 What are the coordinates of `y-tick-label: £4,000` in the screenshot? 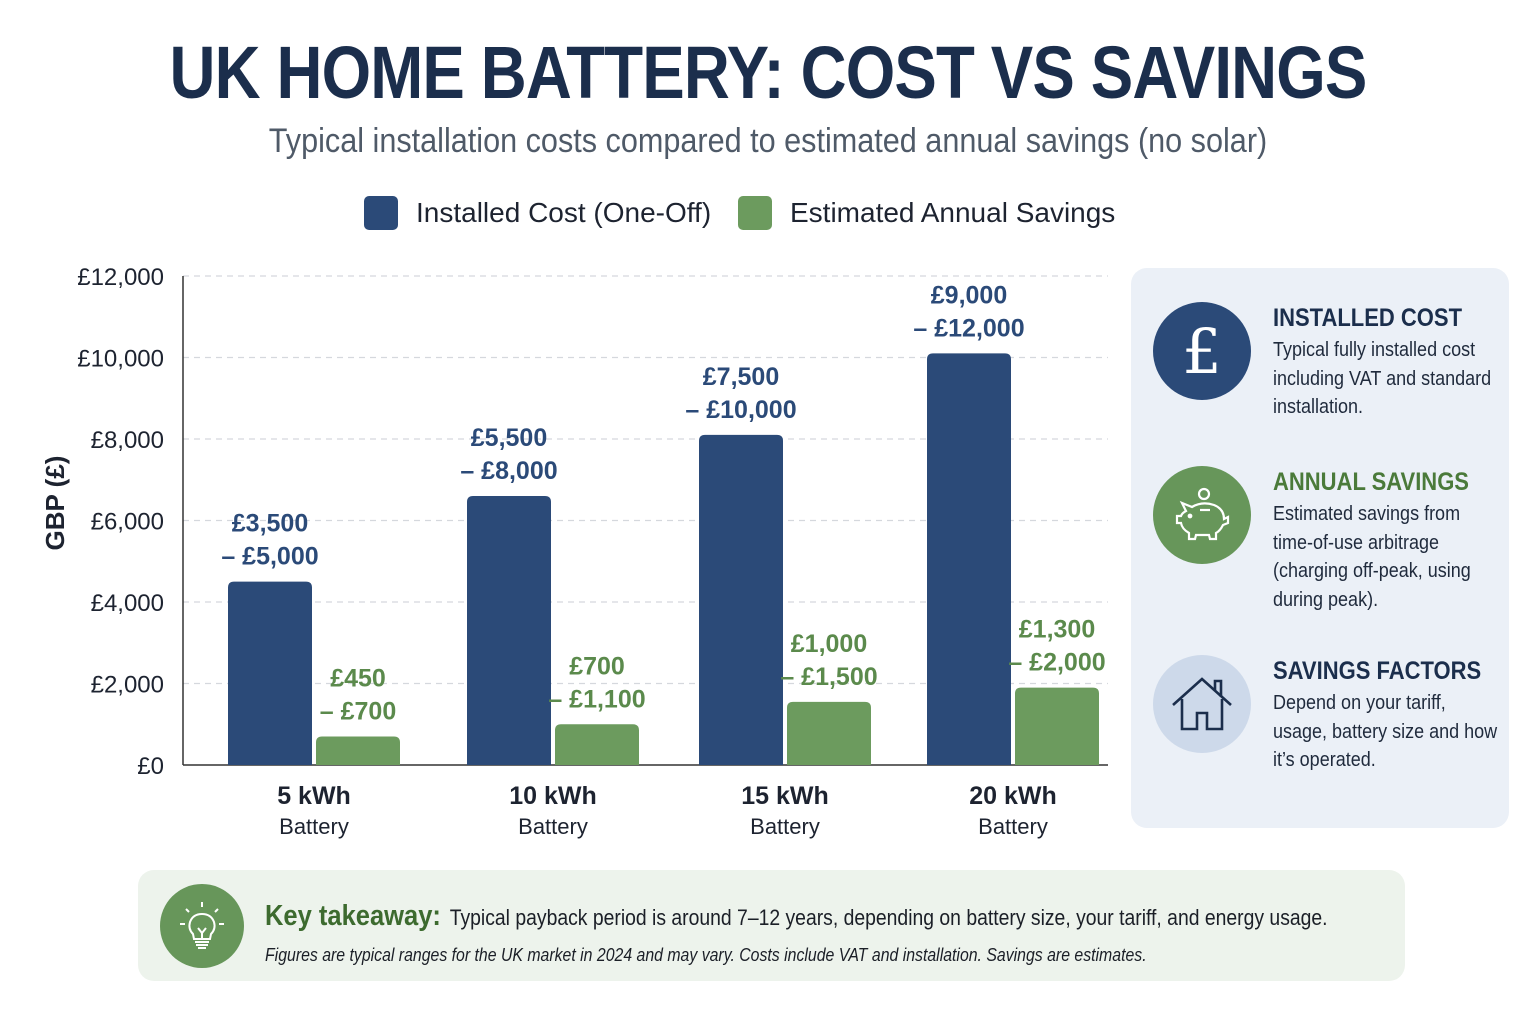 It's located at (127, 603).